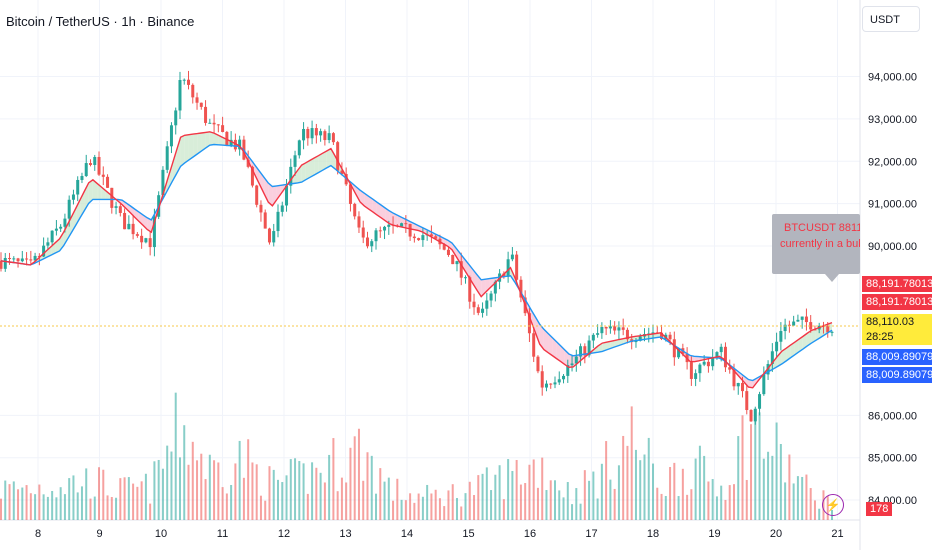 The height and width of the screenshot is (550, 932). What do you see at coordinates (100, 21) in the screenshot?
I see `chart-title: Bitcoin / TetherUS · 1h · Binance` at bounding box center [100, 21].